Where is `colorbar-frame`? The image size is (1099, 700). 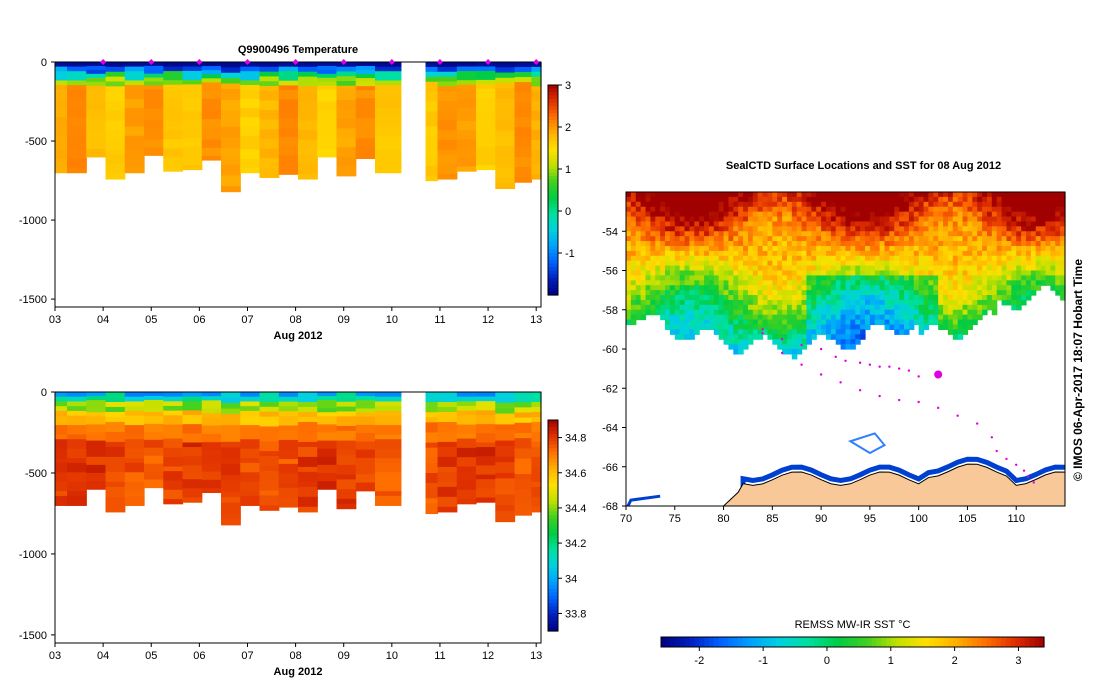 colorbar-frame is located at coordinates (553, 190).